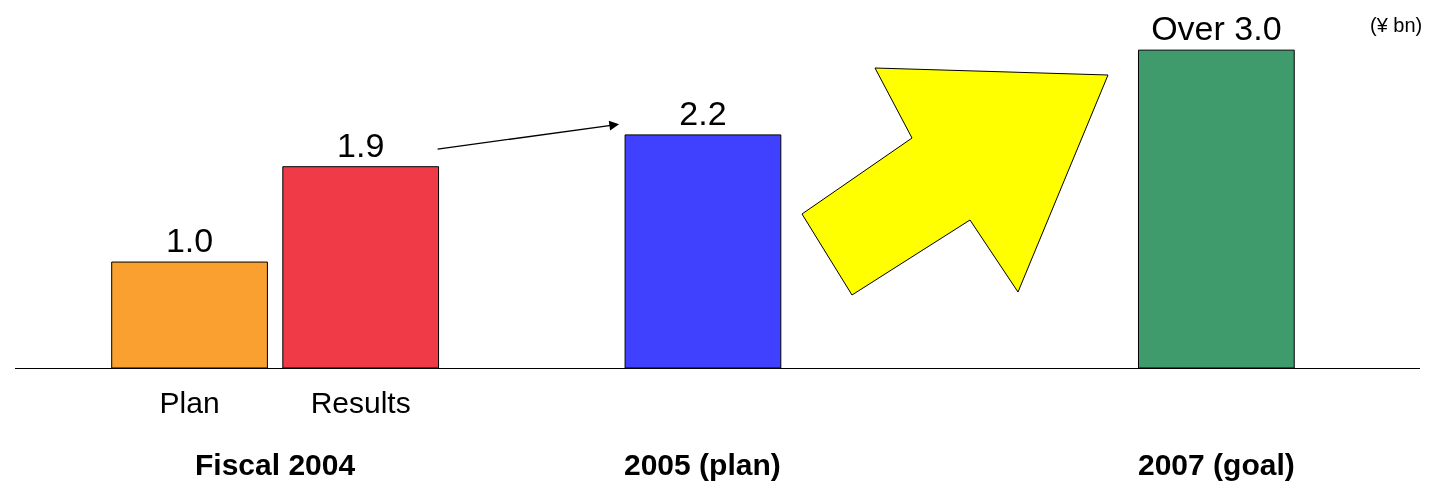 Image resolution: width=1451 pixels, height=488 pixels. I want to click on data-label: 2.2, so click(703, 112).